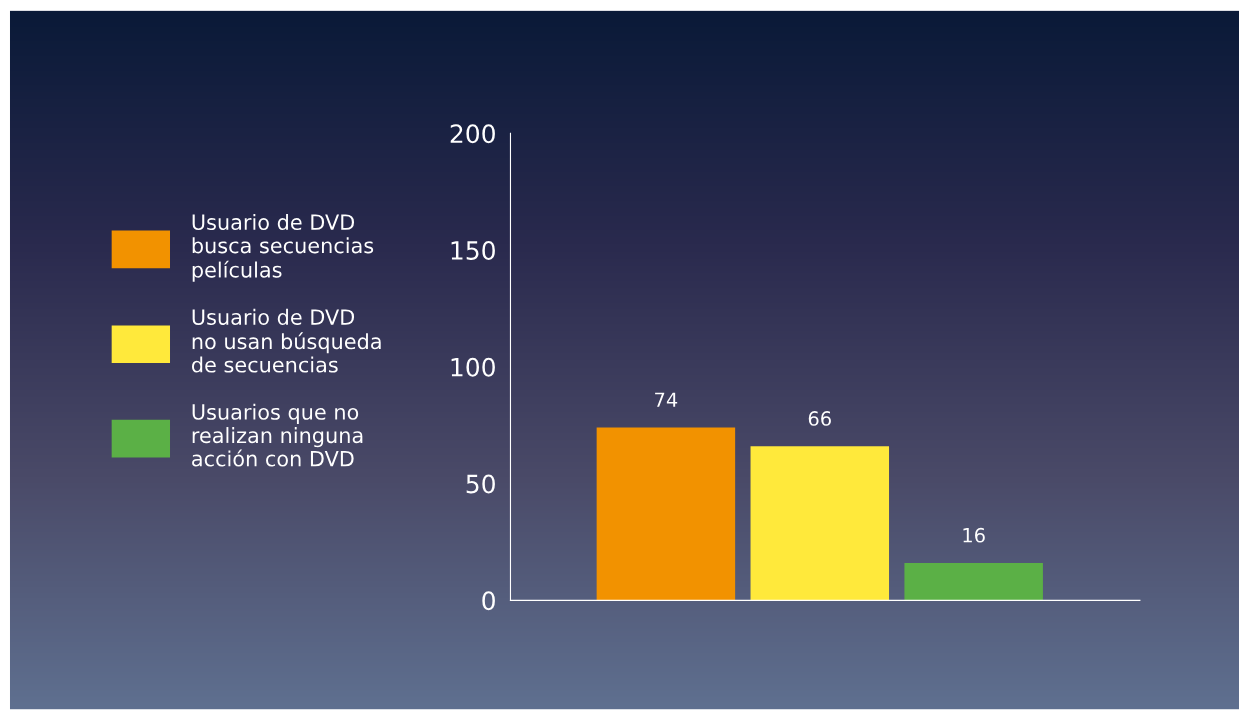  Describe the element at coordinates (666, 399) in the screenshot. I see `data-label: 74` at that location.